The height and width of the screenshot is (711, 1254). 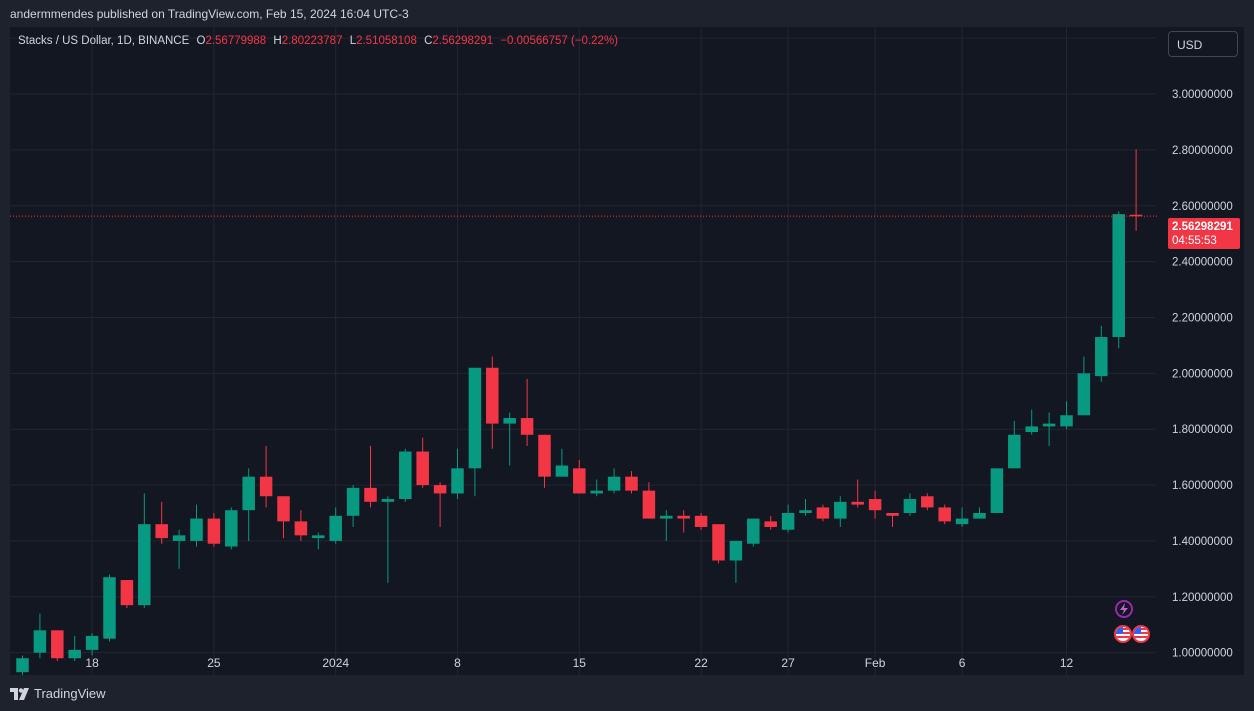 What do you see at coordinates (312, 41) in the screenshot?
I see `legend-high-value: 2.80223787` at bounding box center [312, 41].